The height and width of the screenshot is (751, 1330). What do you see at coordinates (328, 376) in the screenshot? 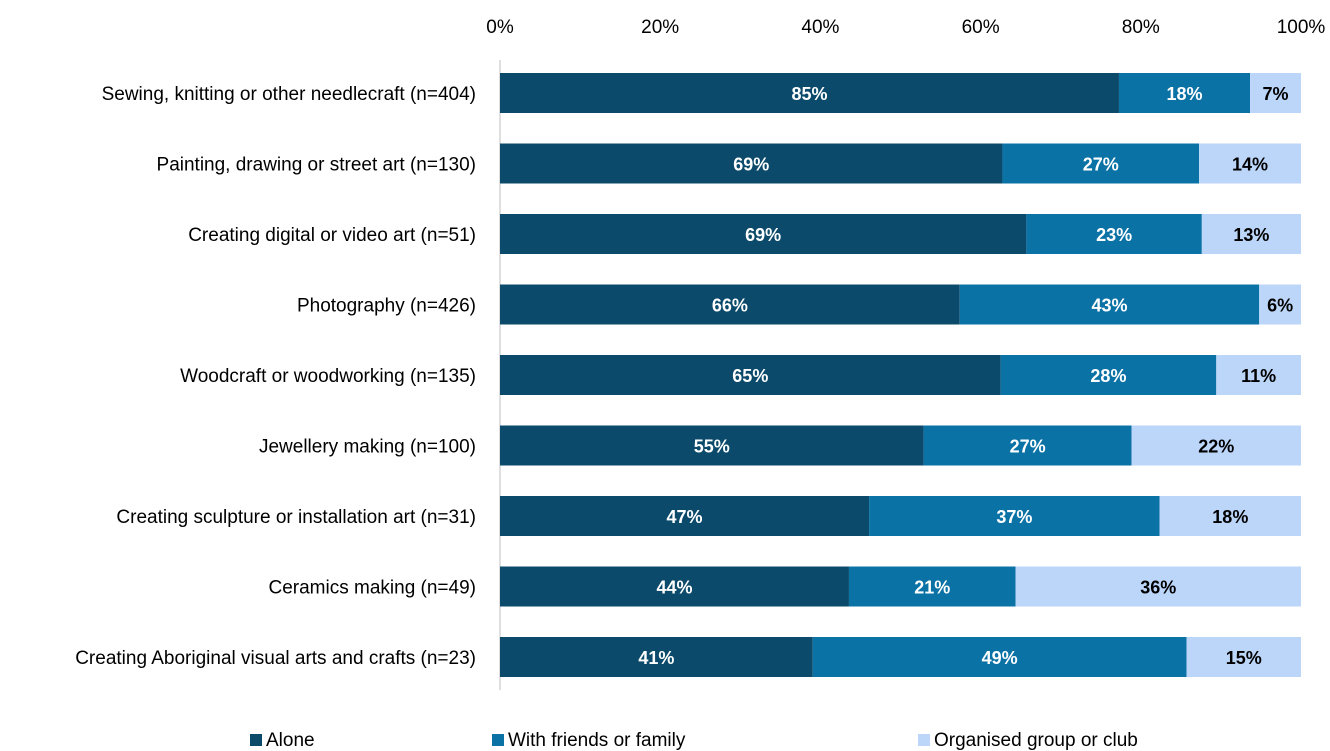
I see `category-label: Woodcraft or woodworking (n=135)` at bounding box center [328, 376].